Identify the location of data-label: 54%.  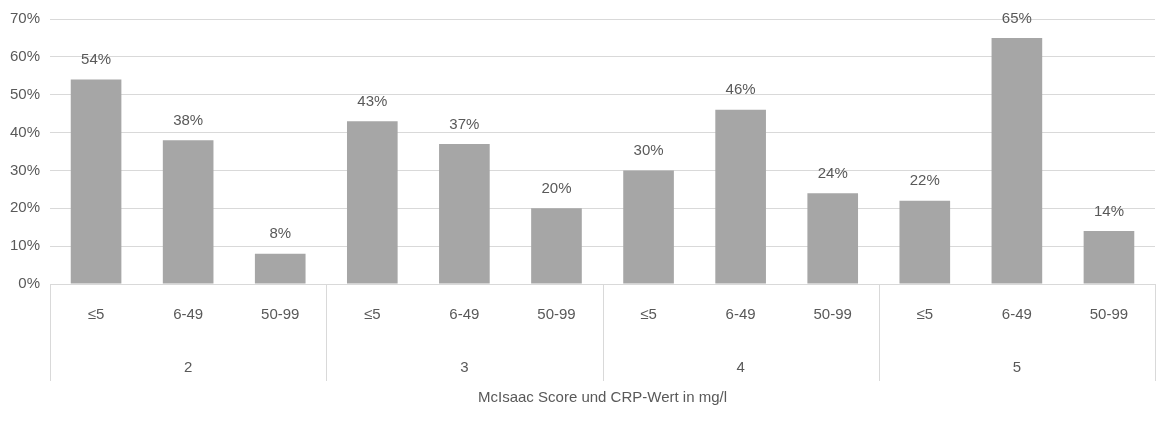
(96, 59).